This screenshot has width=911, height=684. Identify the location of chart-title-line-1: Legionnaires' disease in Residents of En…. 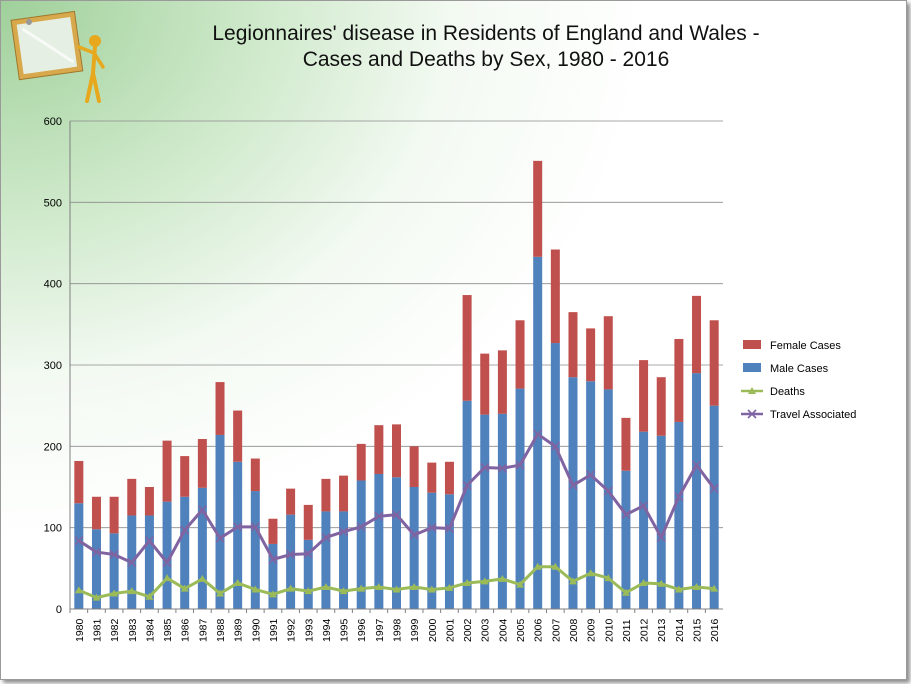
(486, 33).